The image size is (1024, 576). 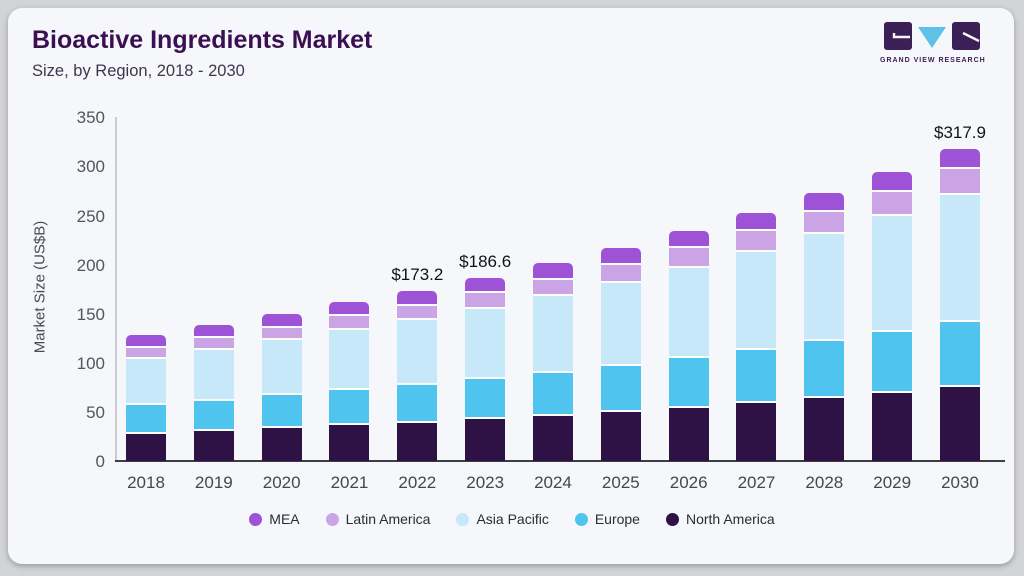 I want to click on bar-segment-asia-pacific-2030, so click(x=959, y=256).